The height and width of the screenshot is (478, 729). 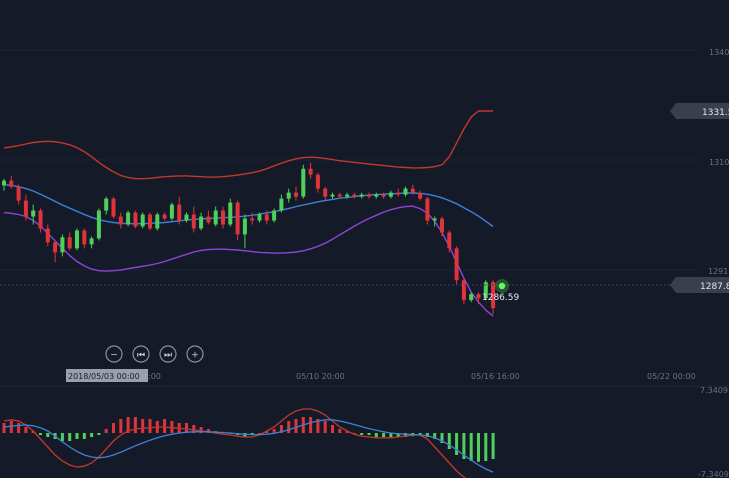 I want to click on upper-band-line, so click(x=248, y=145).